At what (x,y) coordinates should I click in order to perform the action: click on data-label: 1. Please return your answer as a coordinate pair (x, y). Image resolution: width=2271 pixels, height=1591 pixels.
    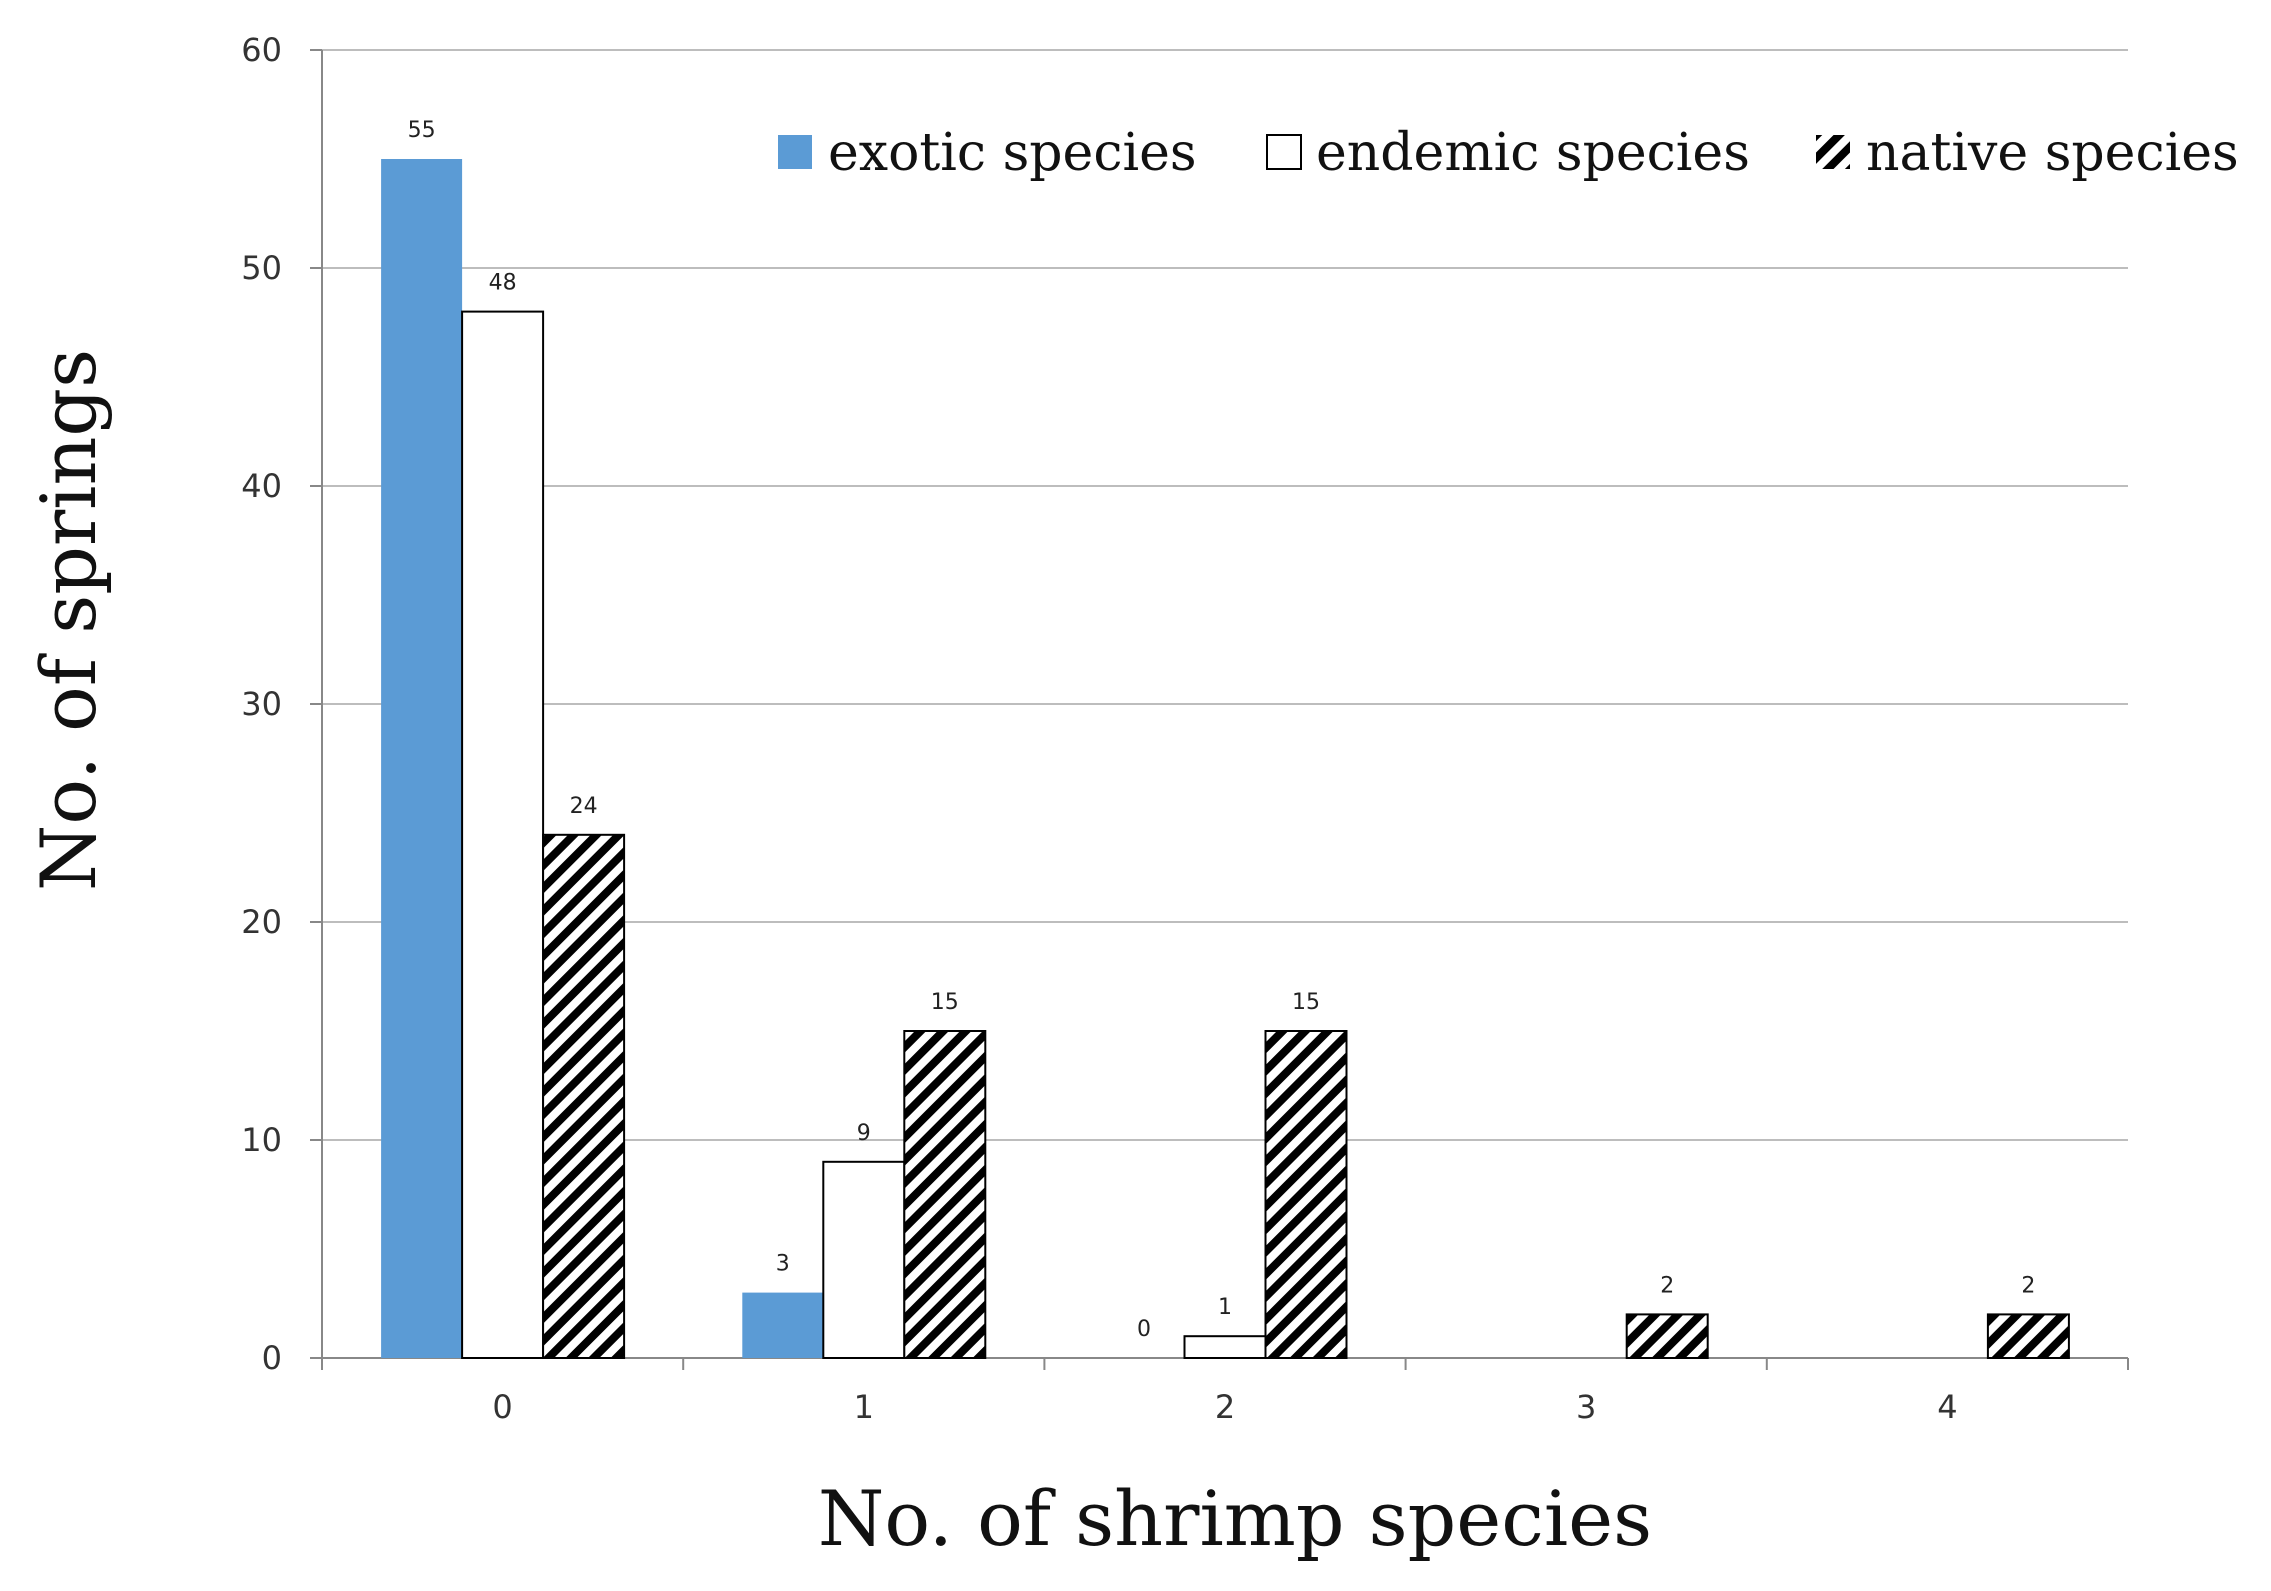
    Looking at the image, I should click on (1225, 1307).